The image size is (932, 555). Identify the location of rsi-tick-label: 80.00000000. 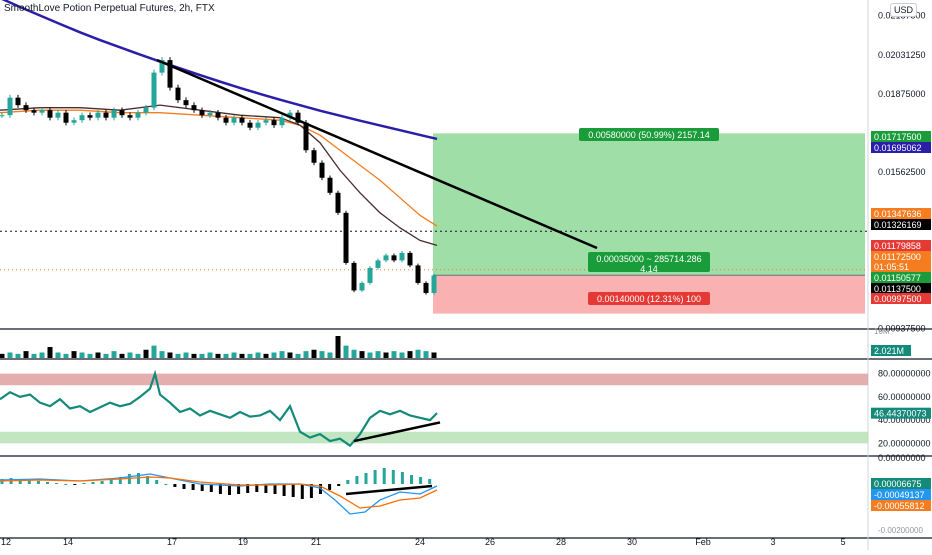
(904, 374).